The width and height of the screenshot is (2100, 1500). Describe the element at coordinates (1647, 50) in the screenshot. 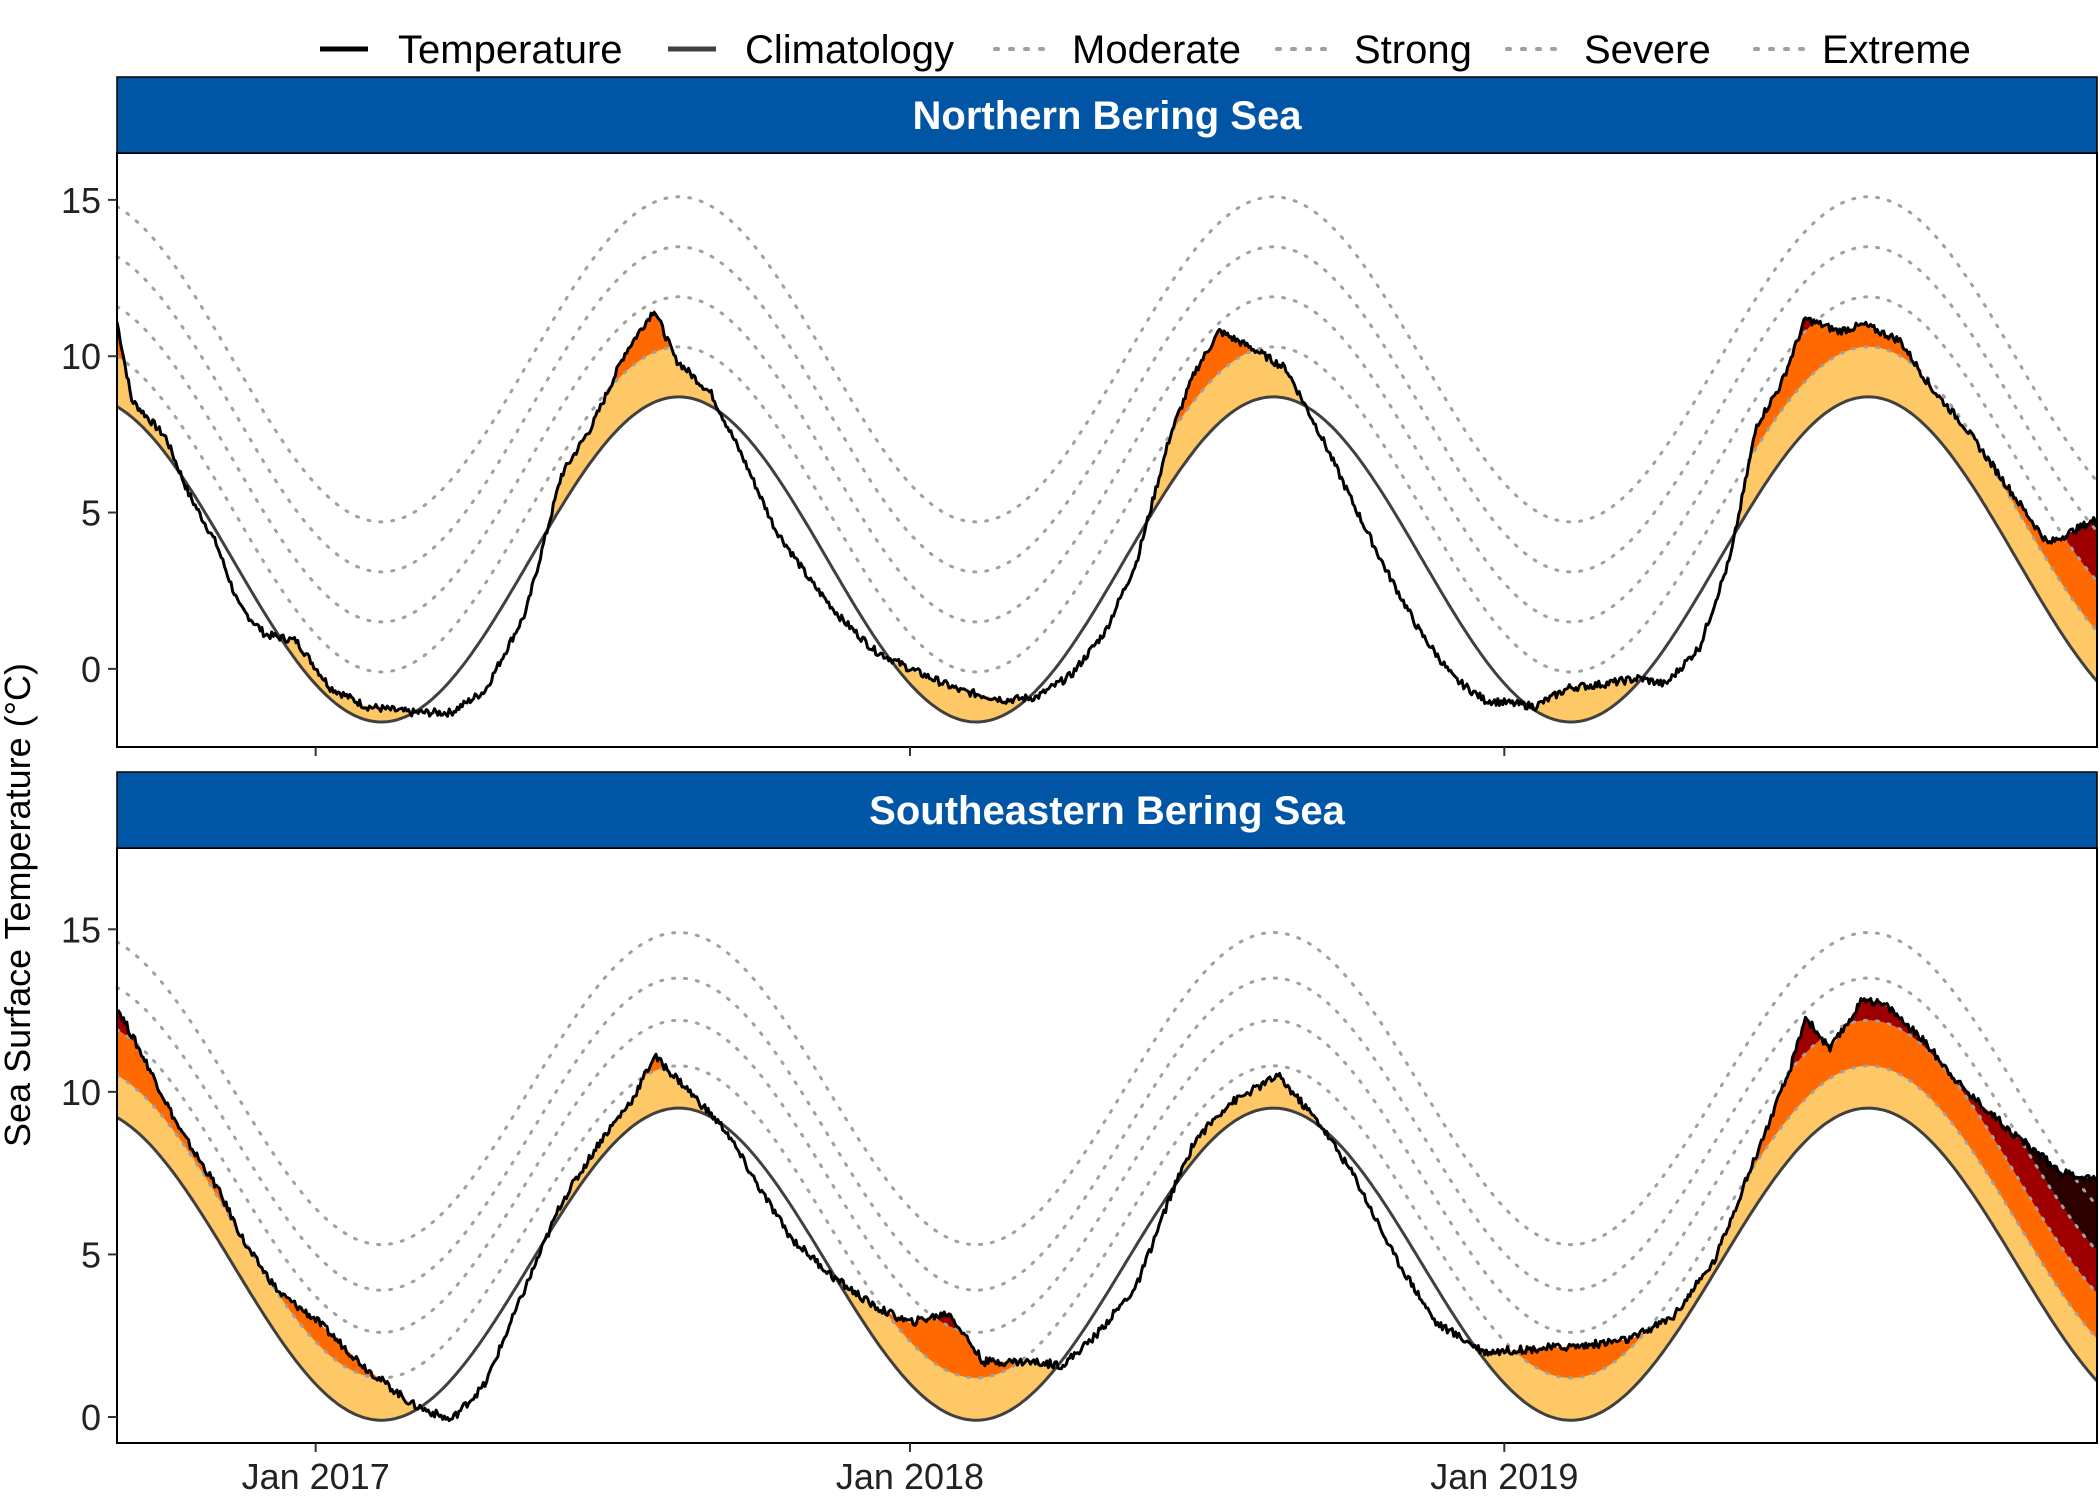

I see `legend-label: Severe` at that location.